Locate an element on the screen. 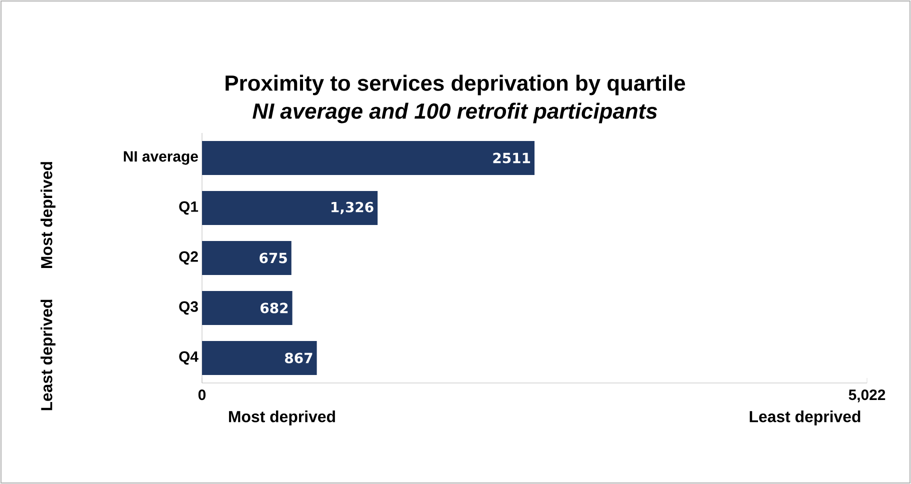 Image resolution: width=911 pixels, height=484 pixels. y-tick-label: Q1 is located at coordinates (188, 208).